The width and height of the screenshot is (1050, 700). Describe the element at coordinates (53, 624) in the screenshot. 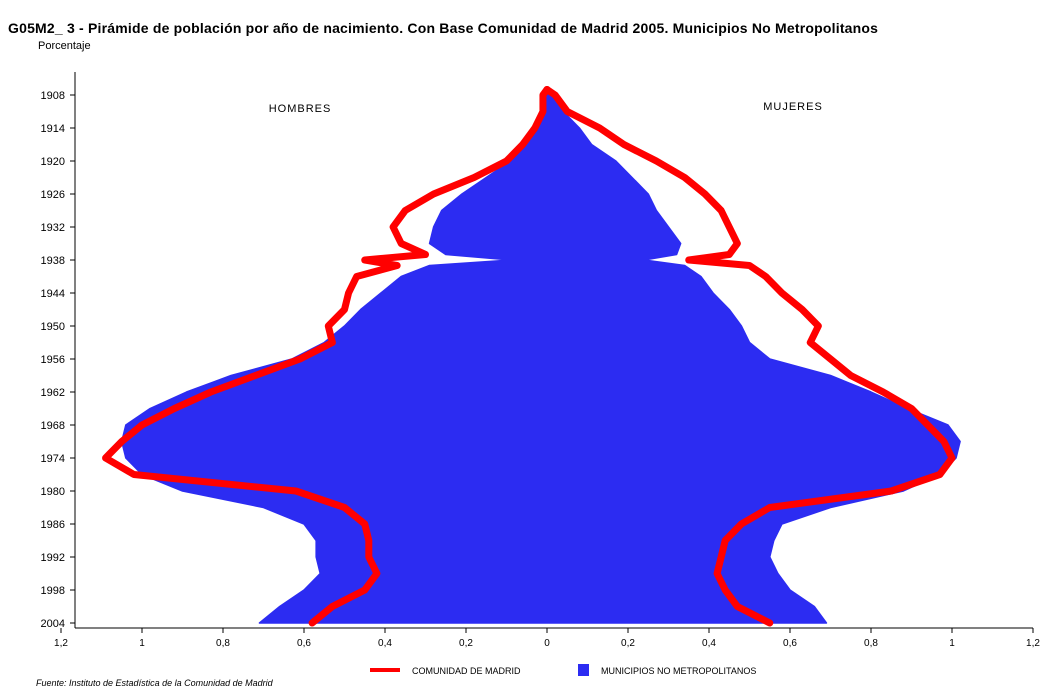

I see `y-tick-label: 2004` at that location.